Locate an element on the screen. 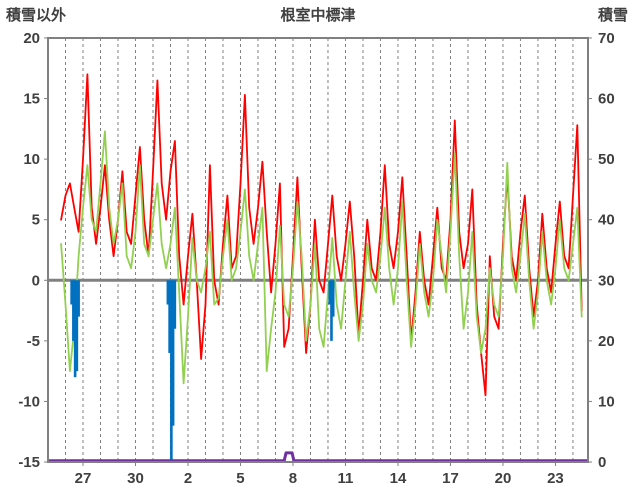  left-axis-tick-label: -15 is located at coordinates (29, 462).